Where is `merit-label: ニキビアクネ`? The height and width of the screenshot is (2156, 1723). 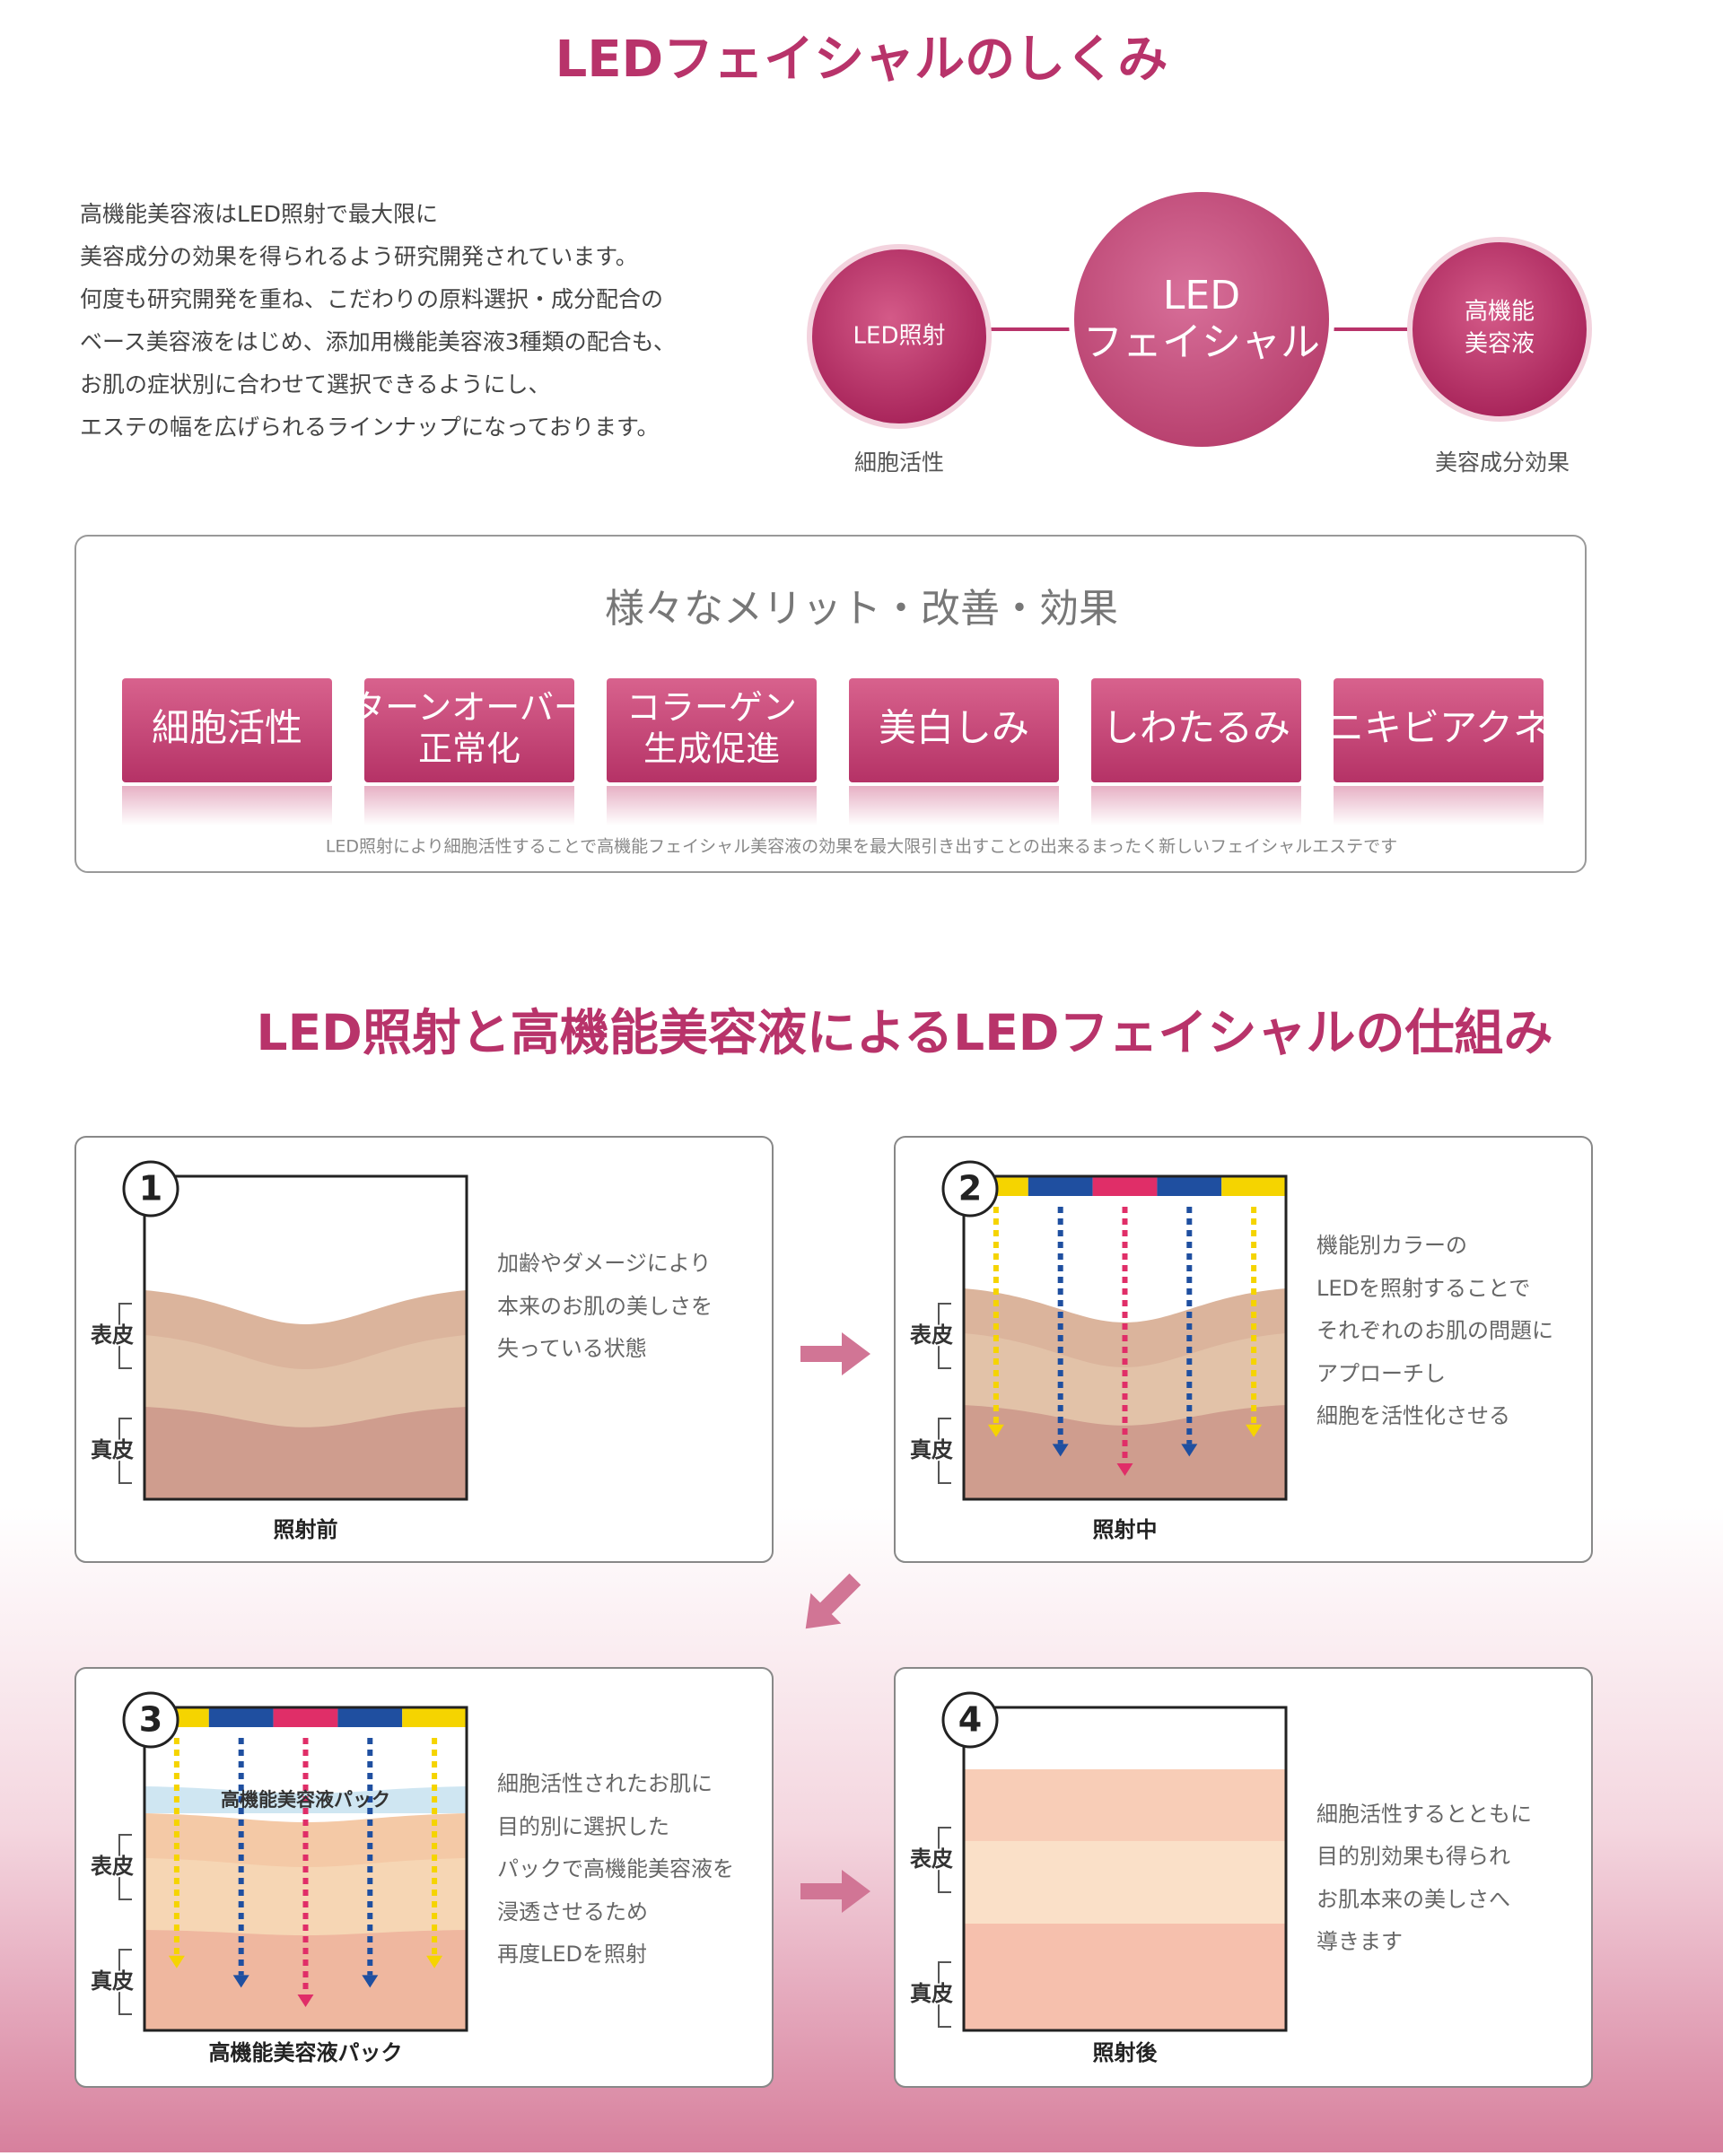
merit-label: ニキビアクネ is located at coordinates (1438, 728).